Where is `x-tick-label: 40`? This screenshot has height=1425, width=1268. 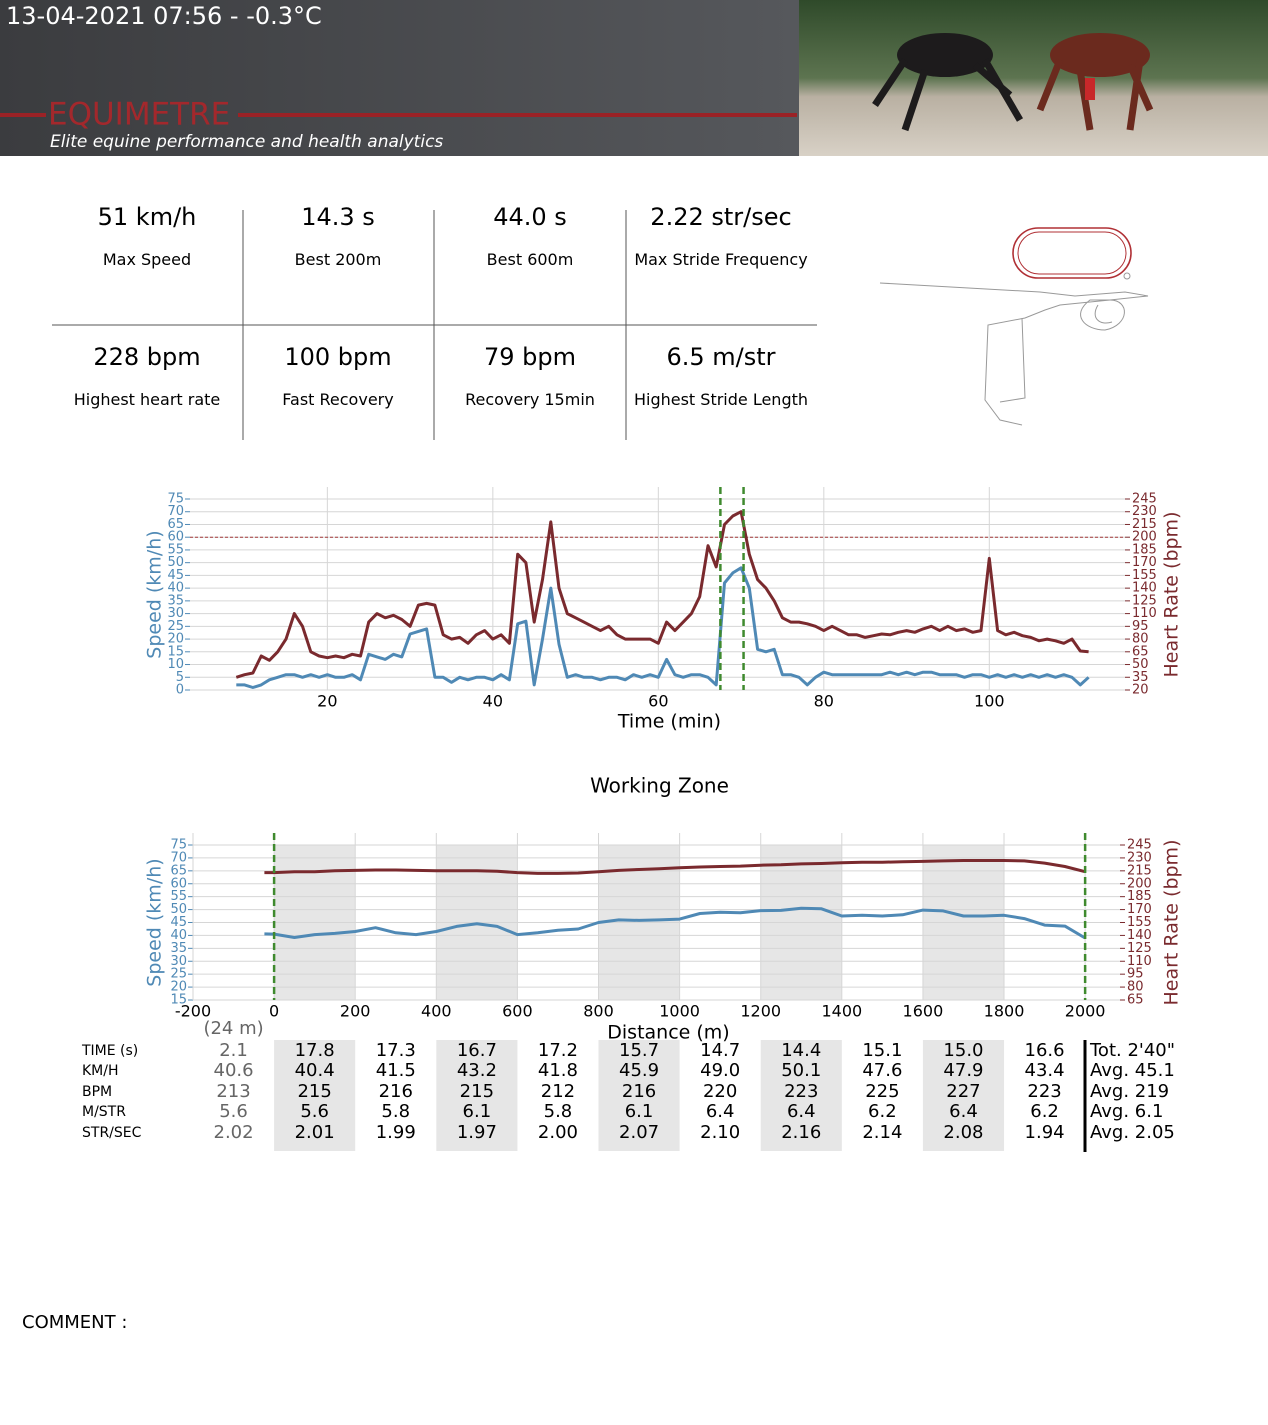 x-tick-label: 40 is located at coordinates (493, 701).